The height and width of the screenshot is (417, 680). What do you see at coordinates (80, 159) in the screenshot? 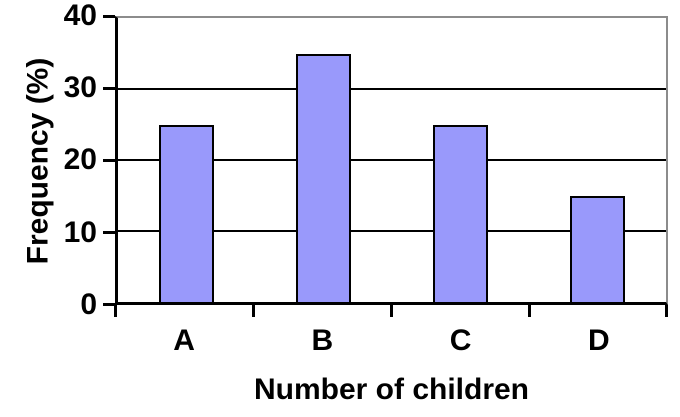
I see `y-tick-label-20: 20` at bounding box center [80, 159].